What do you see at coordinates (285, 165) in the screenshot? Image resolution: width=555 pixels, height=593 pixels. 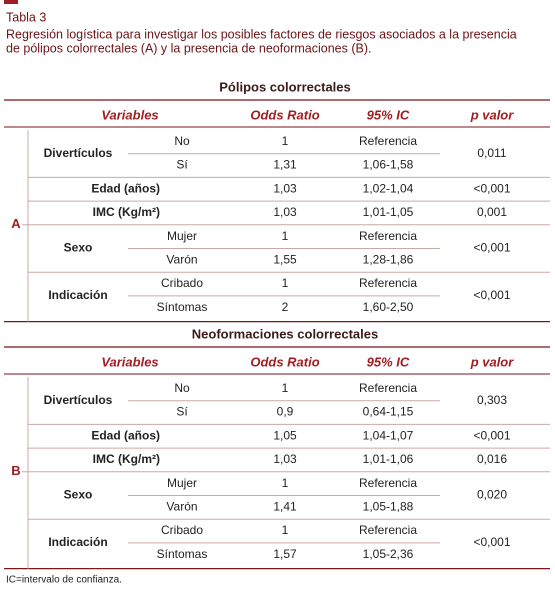 I see `odds-ratio: 1,31` at bounding box center [285, 165].